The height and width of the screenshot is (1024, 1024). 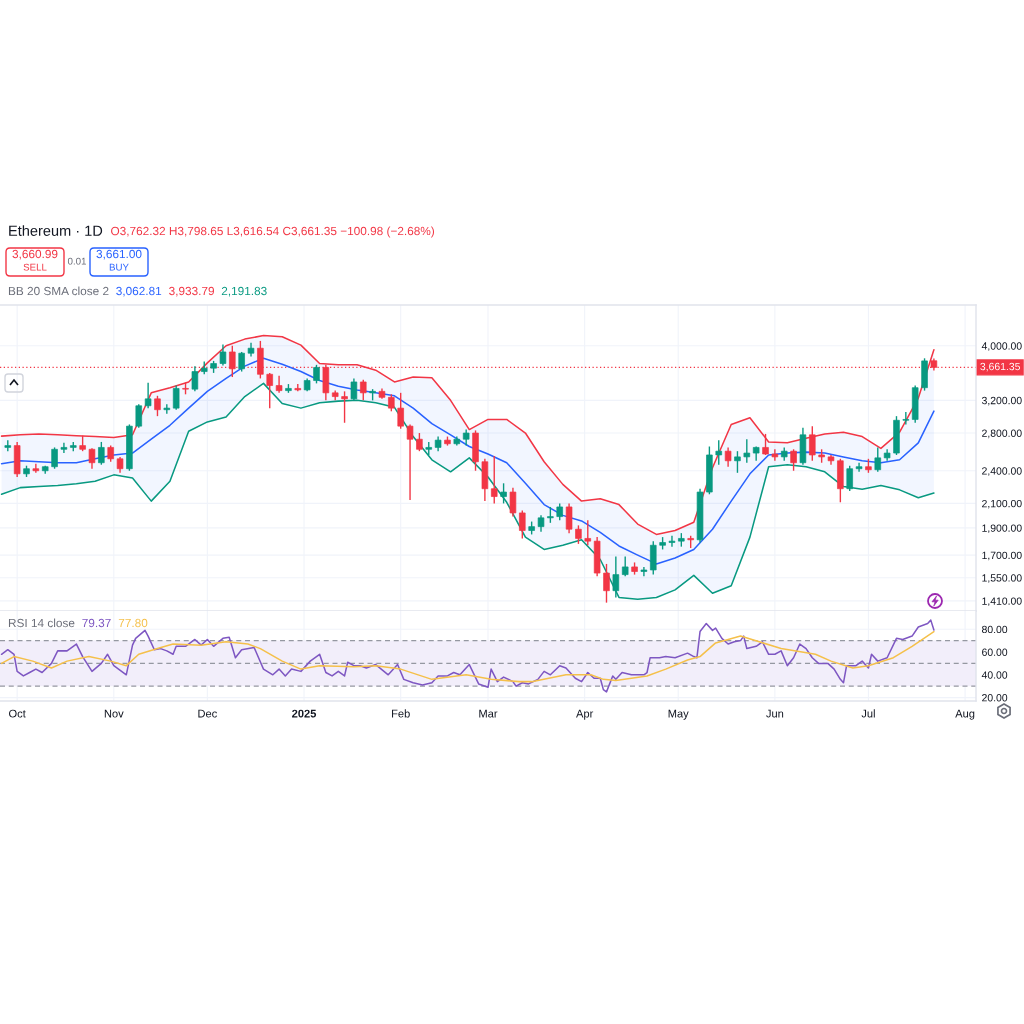 I want to click on x-tick-label: May, so click(x=678, y=714).